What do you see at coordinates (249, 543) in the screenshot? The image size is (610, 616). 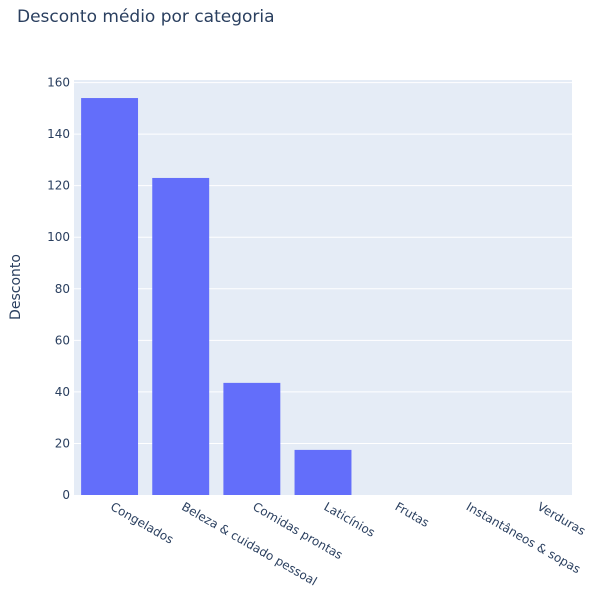 I see `x-tick-label: Beleza & cuidado pessoal` at bounding box center [249, 543].